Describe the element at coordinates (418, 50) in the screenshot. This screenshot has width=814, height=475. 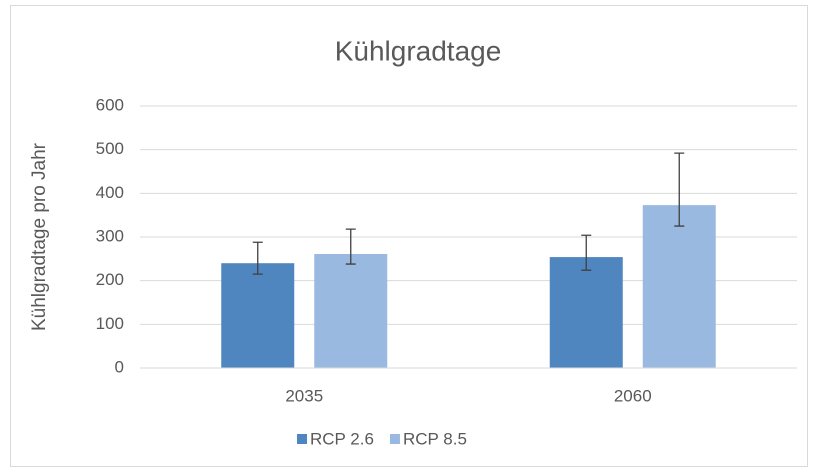
I see `chart-title: Kühlgradtage` at that location.